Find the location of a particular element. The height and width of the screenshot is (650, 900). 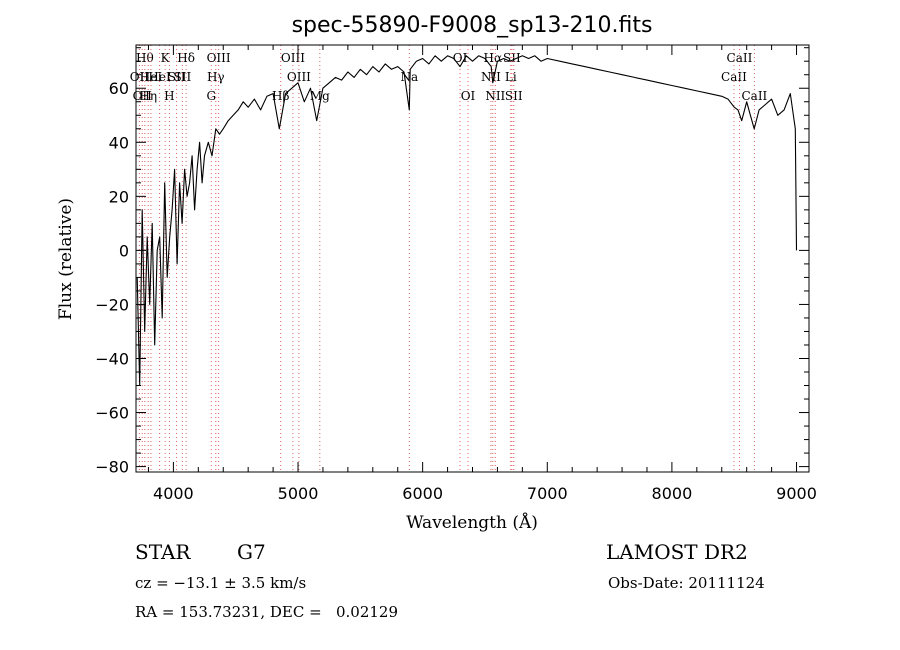

spectral-line-label: Mg is located at coordinates (320, 96).